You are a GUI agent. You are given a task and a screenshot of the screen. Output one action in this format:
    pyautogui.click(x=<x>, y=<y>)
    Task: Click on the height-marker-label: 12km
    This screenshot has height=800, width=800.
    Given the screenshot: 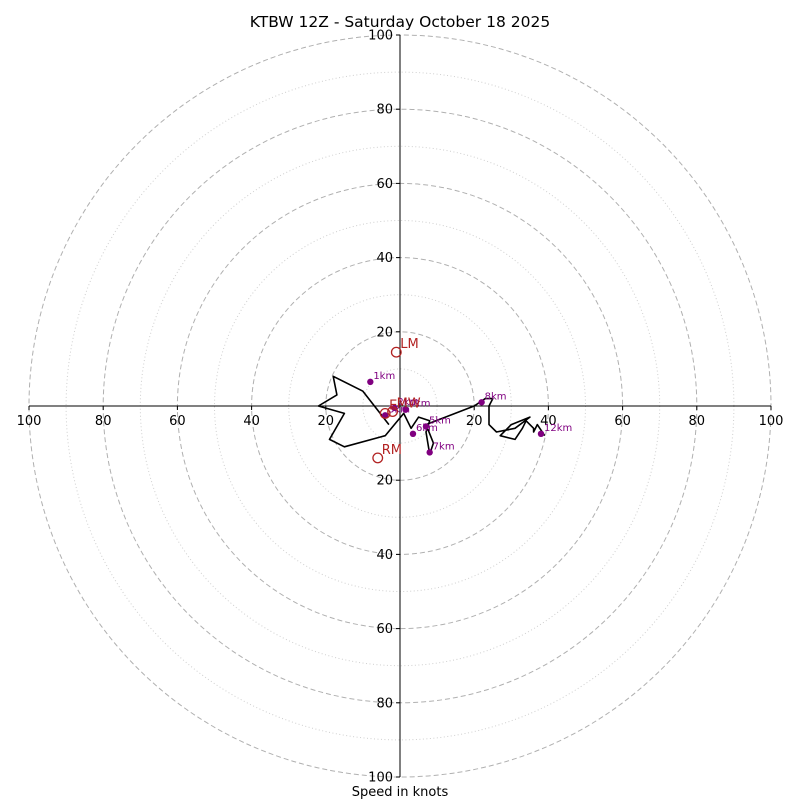 What is the action you would take?
    pyautogui.click(x=558, y=428)
    